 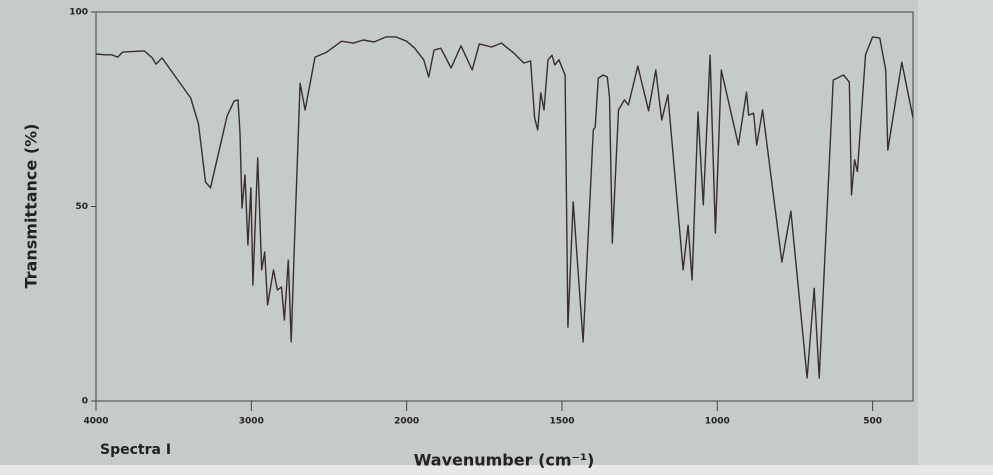 I want to click on scrollbar, so click(x=496, y=470).